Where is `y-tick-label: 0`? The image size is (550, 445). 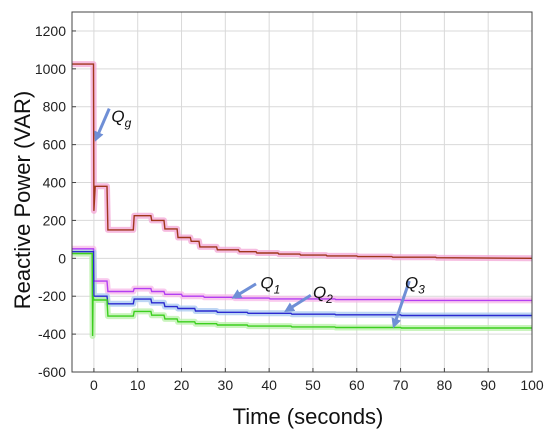 y-tick-label: 0 is located at coordinates (62, 258).